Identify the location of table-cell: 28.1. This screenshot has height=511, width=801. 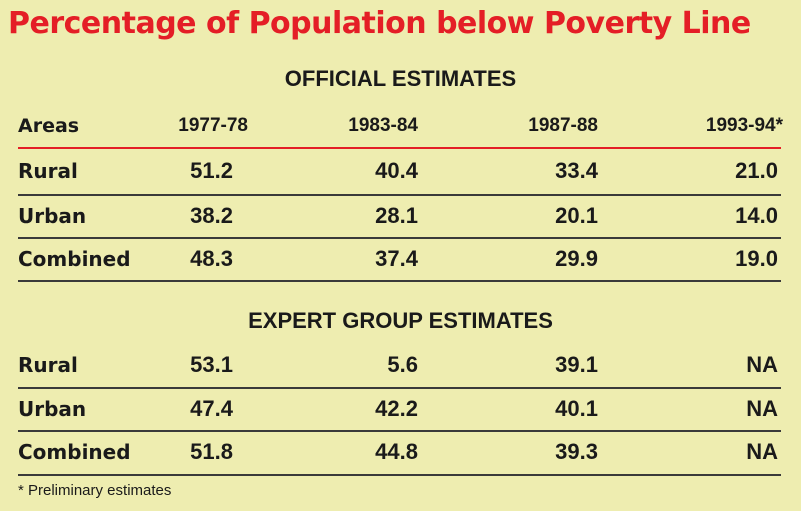
(396, 215).